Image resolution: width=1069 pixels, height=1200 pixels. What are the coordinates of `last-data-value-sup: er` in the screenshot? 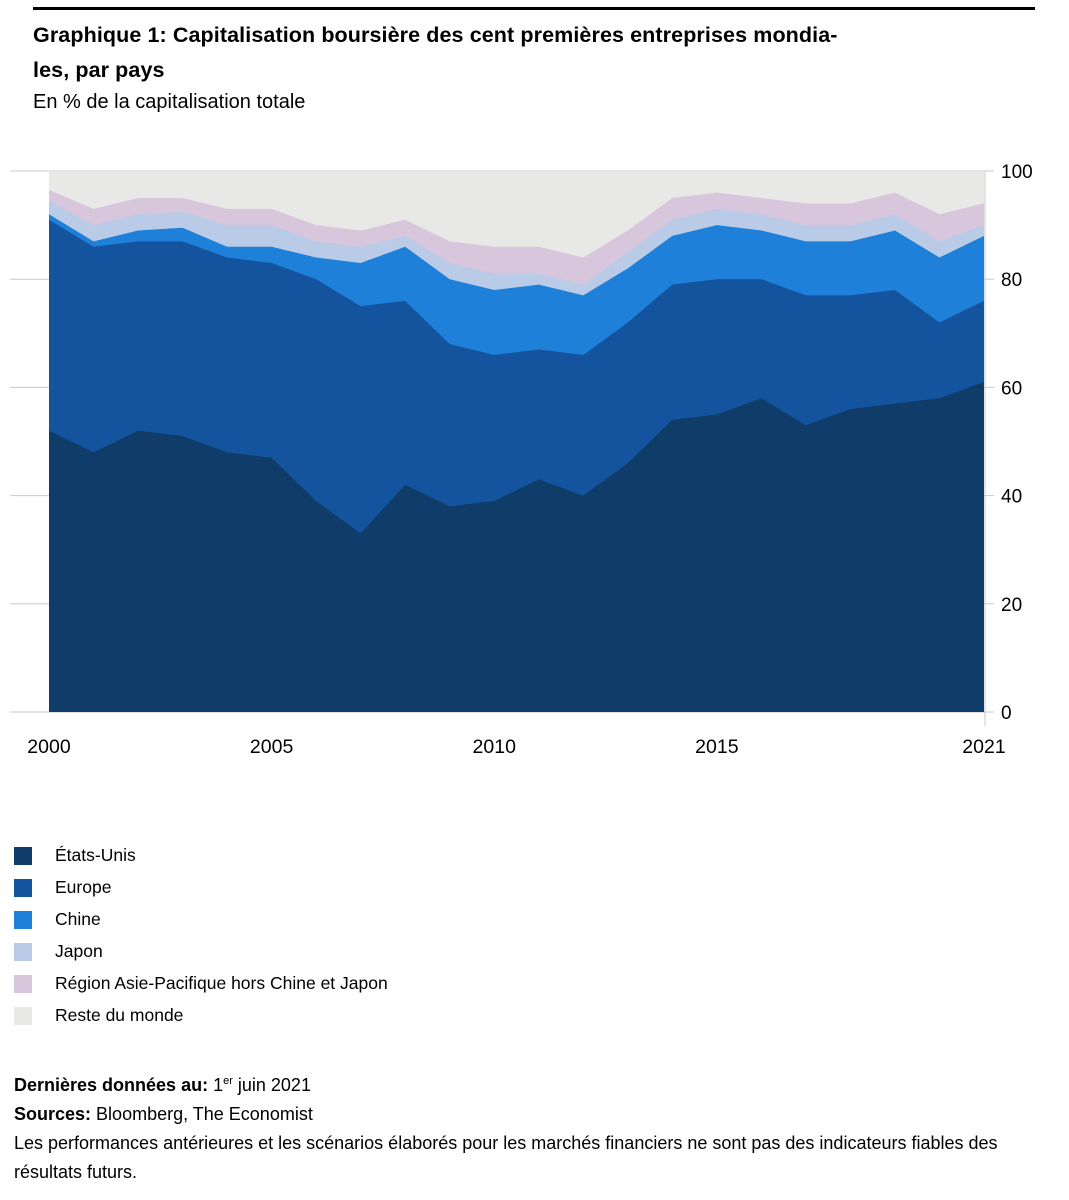 It's located at (228, 1081).